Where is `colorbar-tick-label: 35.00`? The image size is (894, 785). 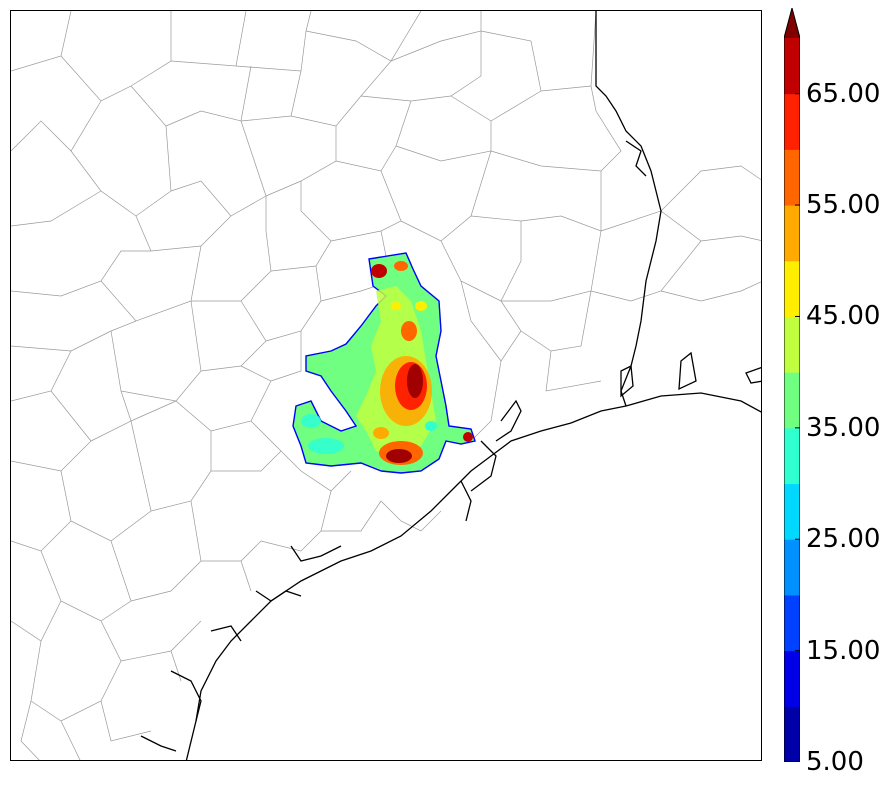
colorbar-tick-label: 35.00 is located at coordinates (843, 427).